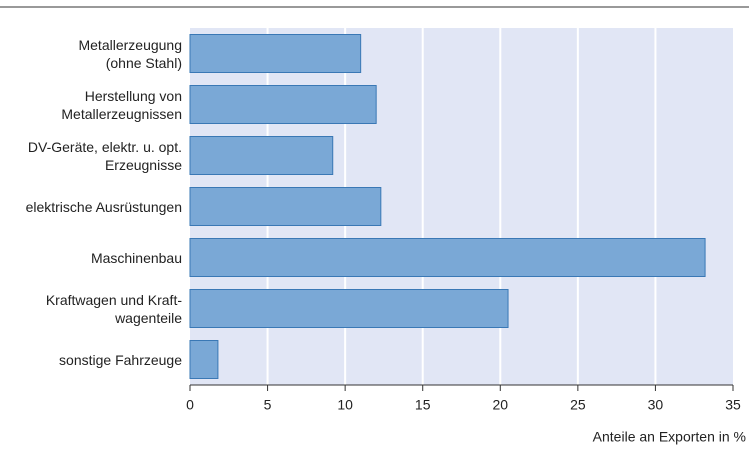 Image resolution: width=749 pixels, height=450 pixels. I want to click on category-label: sonstige Fahrzeuge, so click(120, 359).